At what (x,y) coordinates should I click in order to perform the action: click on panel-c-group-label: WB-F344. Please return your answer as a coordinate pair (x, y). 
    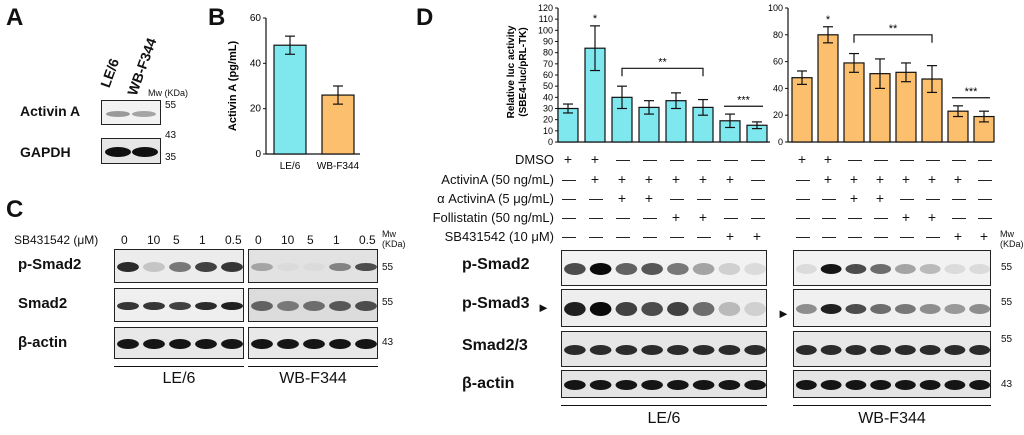
    Looking at the image, I should click on (313, 378).